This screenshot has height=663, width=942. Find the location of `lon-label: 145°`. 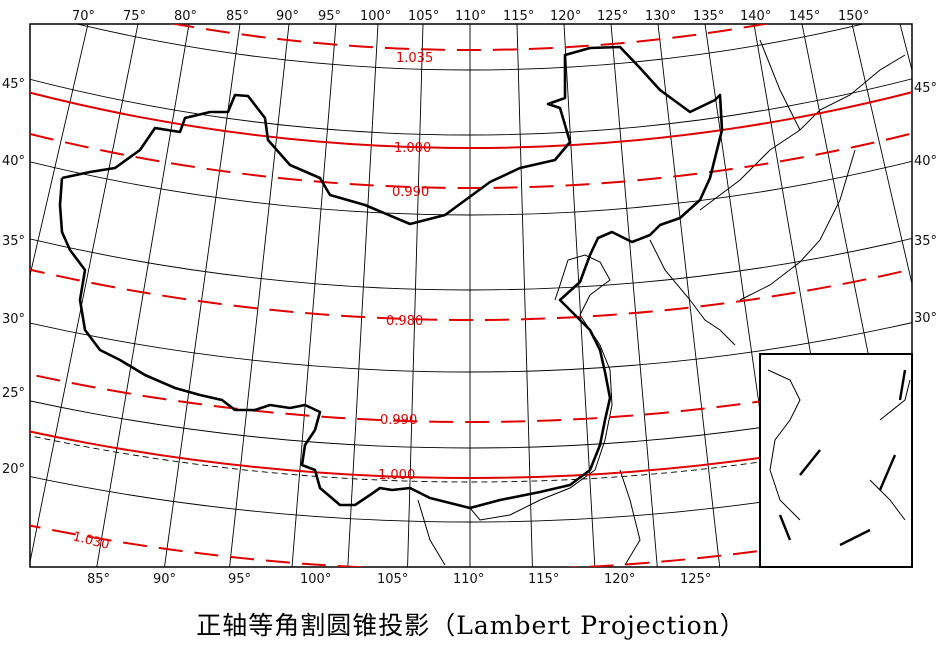

lon-label: 145° is located at coordinates (804, 16).